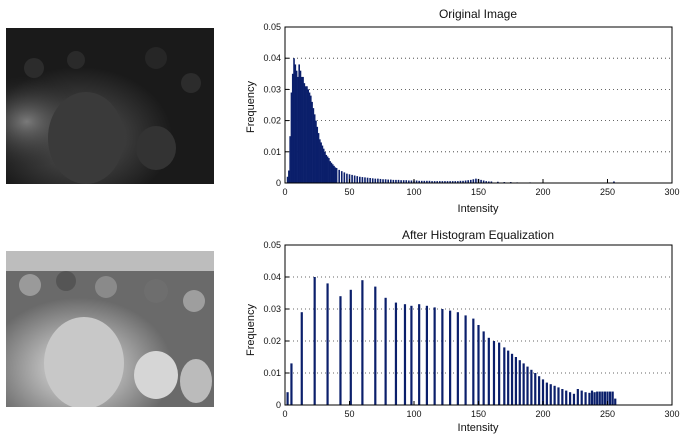  Describe the element at coordinates (272, 152) in the screenshot. I see `y-tick-label: 0.01` at that location.